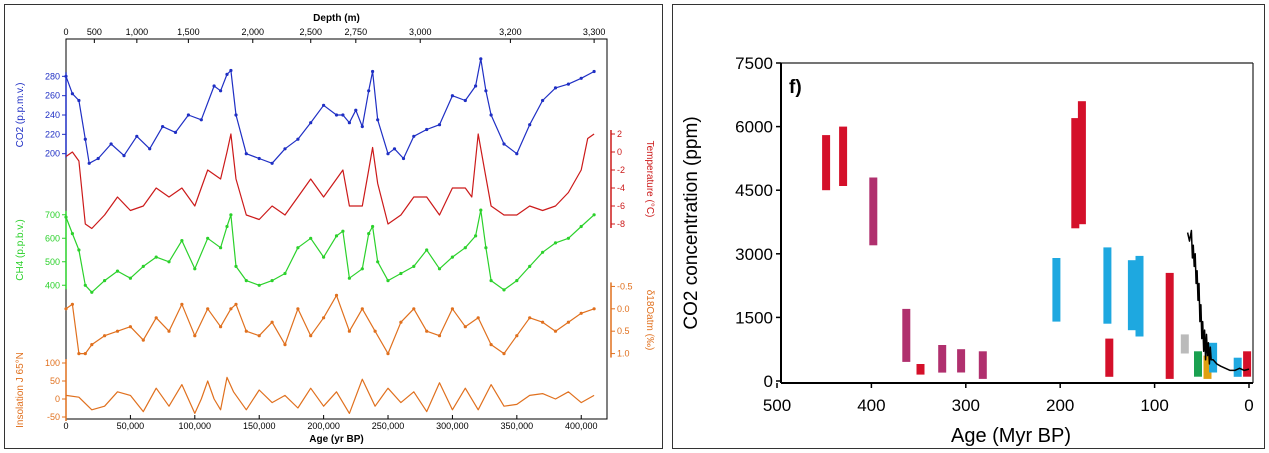 This screenshot has width=1269, height=453. I want to click on depth-axis-title: Depth (m), so click(336, 18).